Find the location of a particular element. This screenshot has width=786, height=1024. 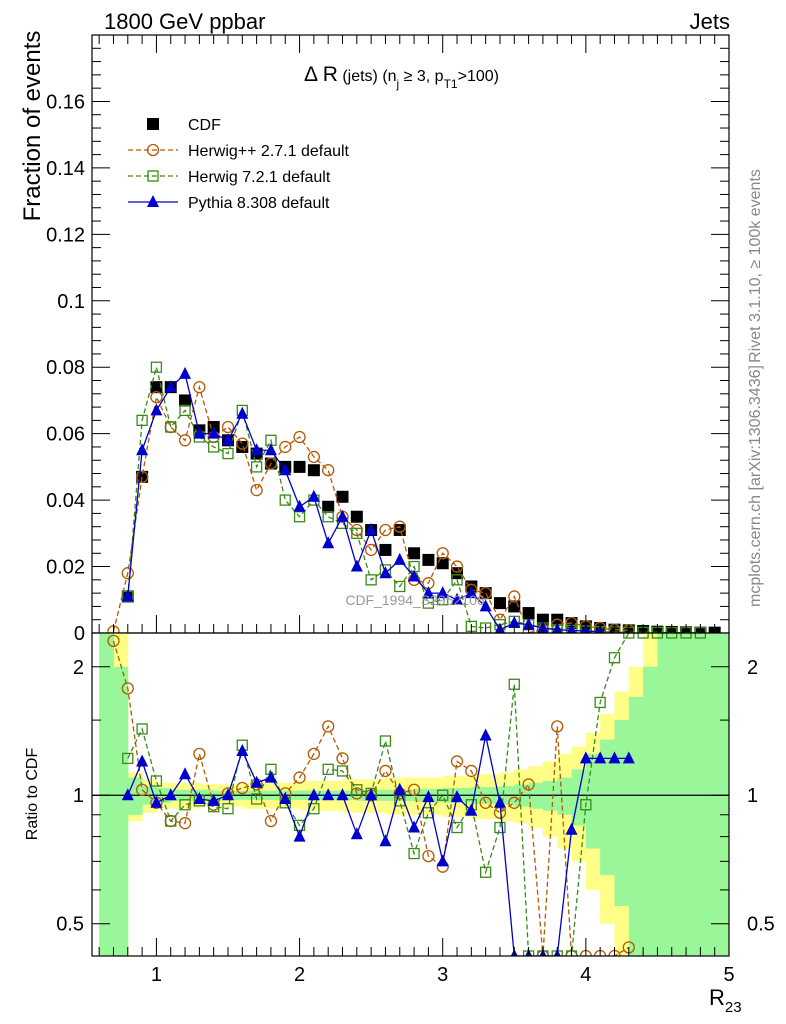

ratio-y-tick-label: 2 is located at coordinates (78, 668).